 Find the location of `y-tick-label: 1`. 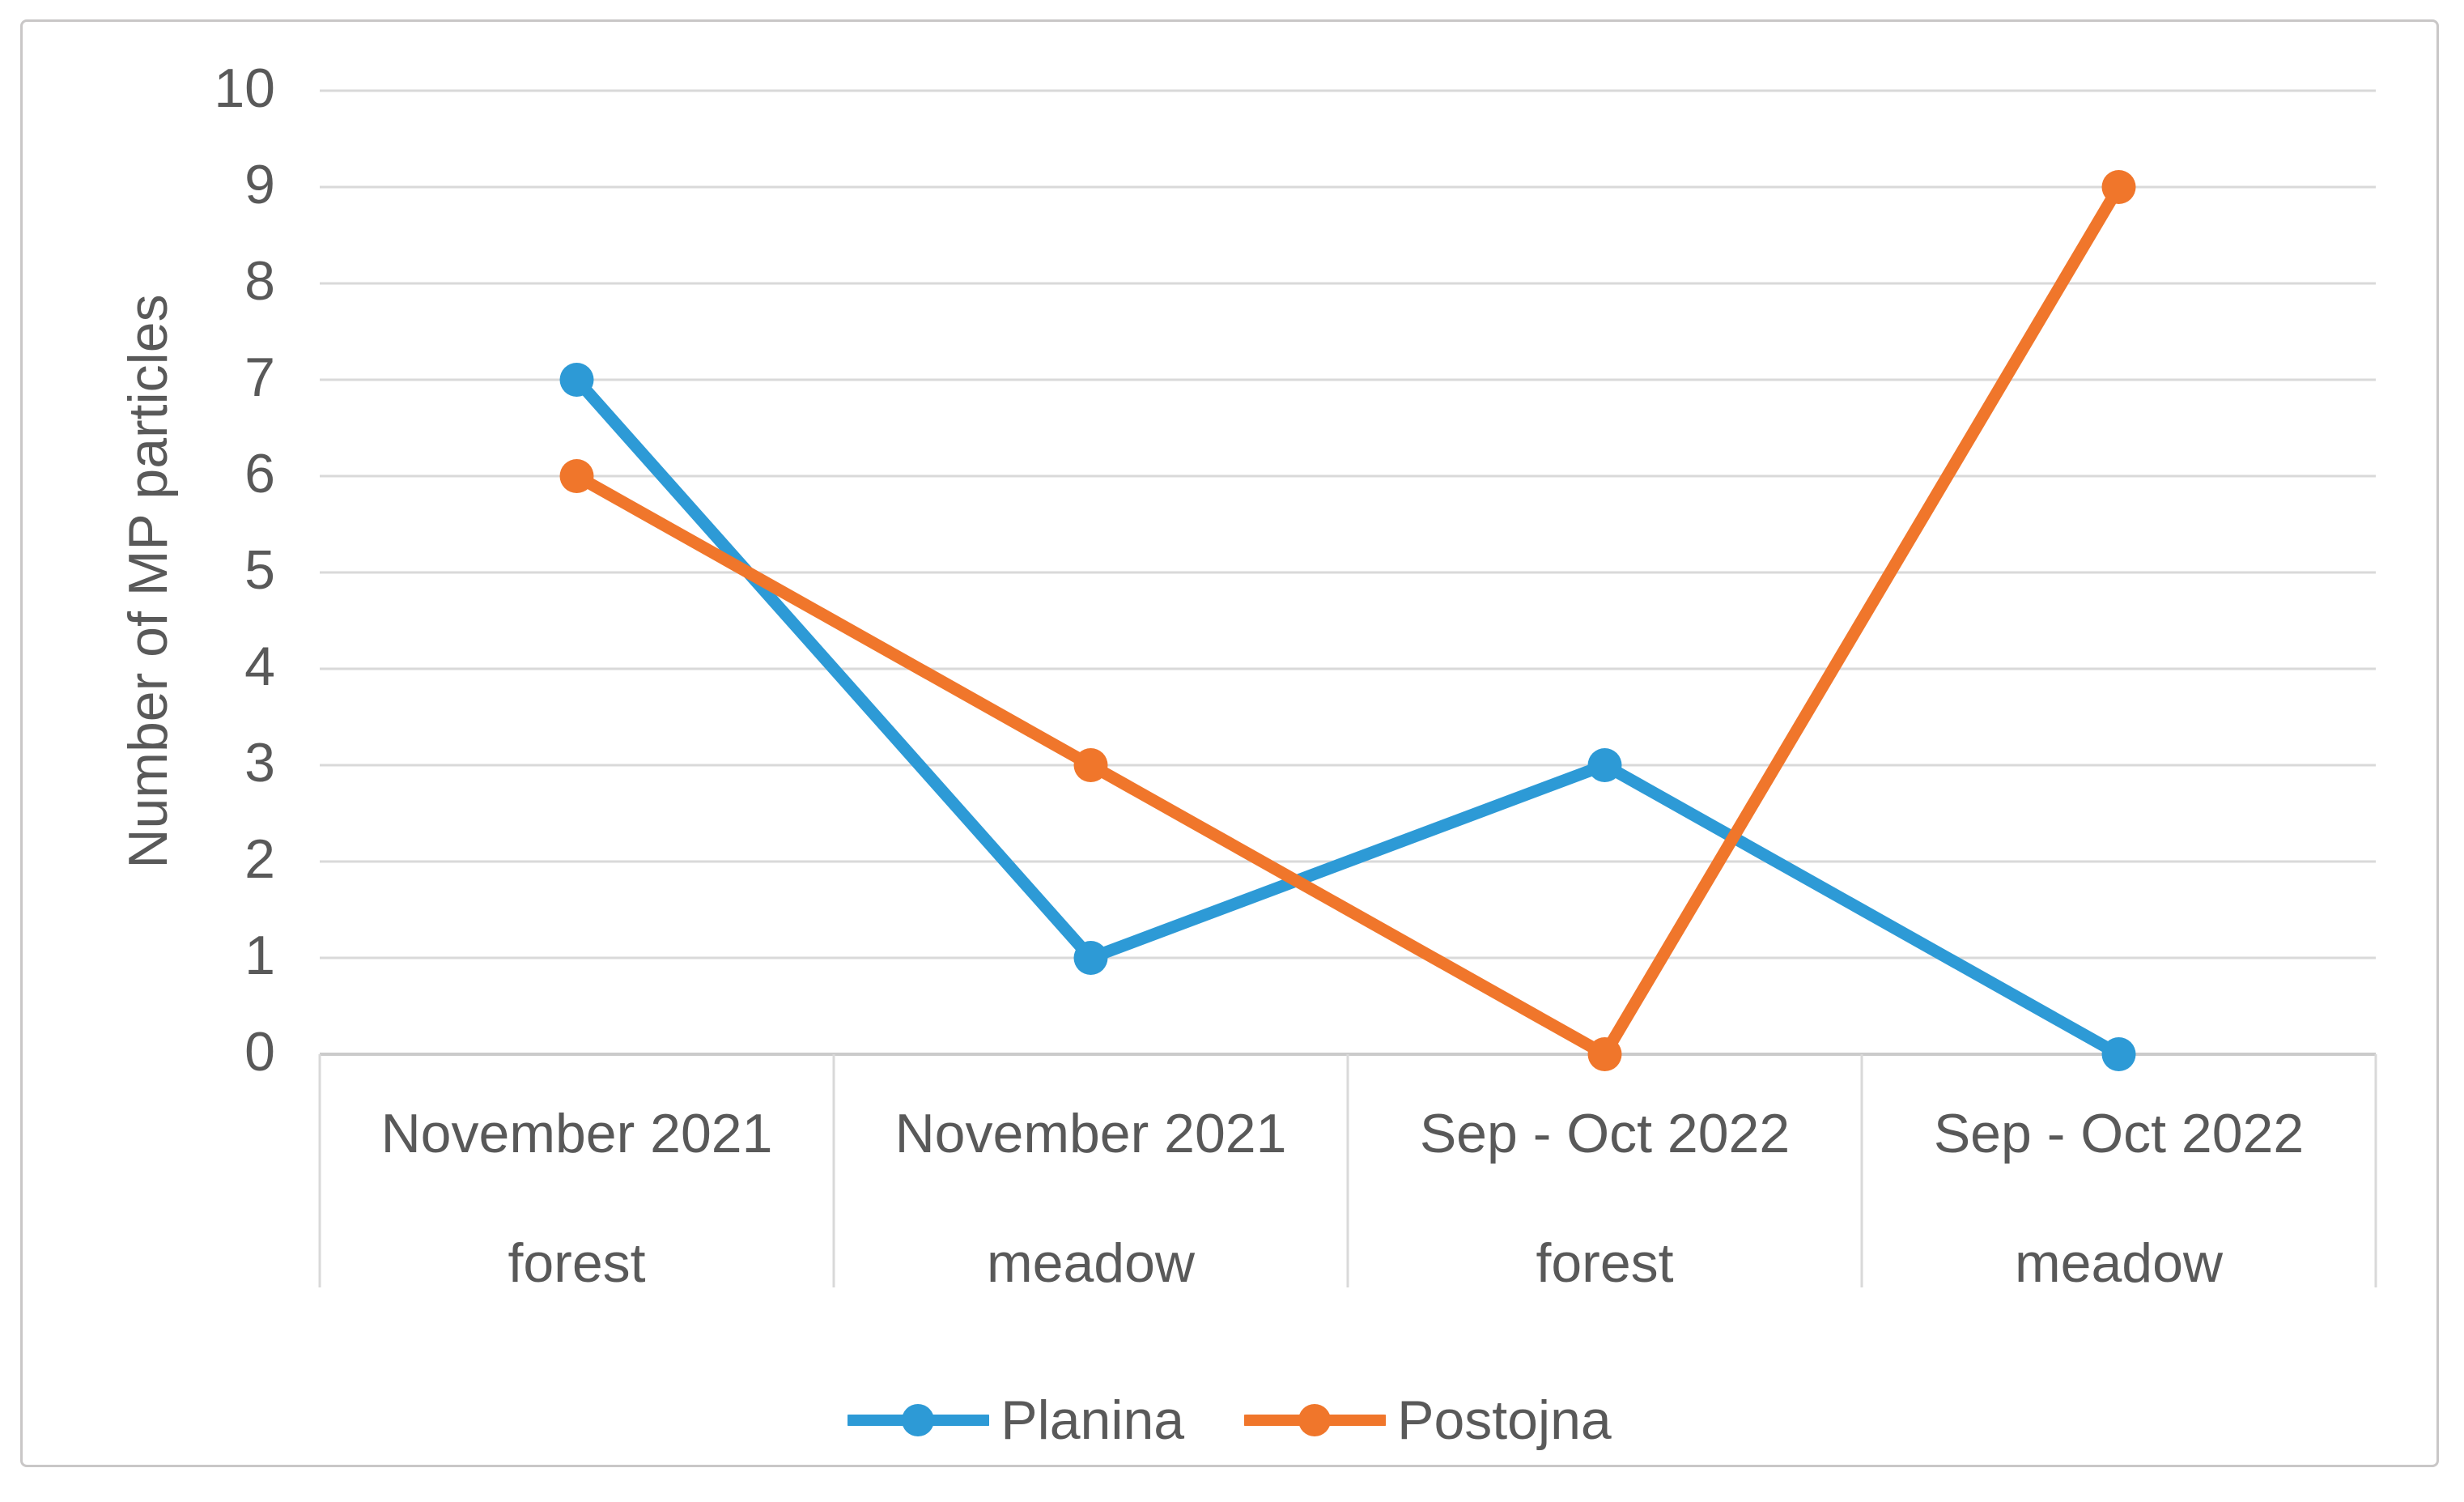

y-tick-label: 1 is located at coordinates (259, 955).